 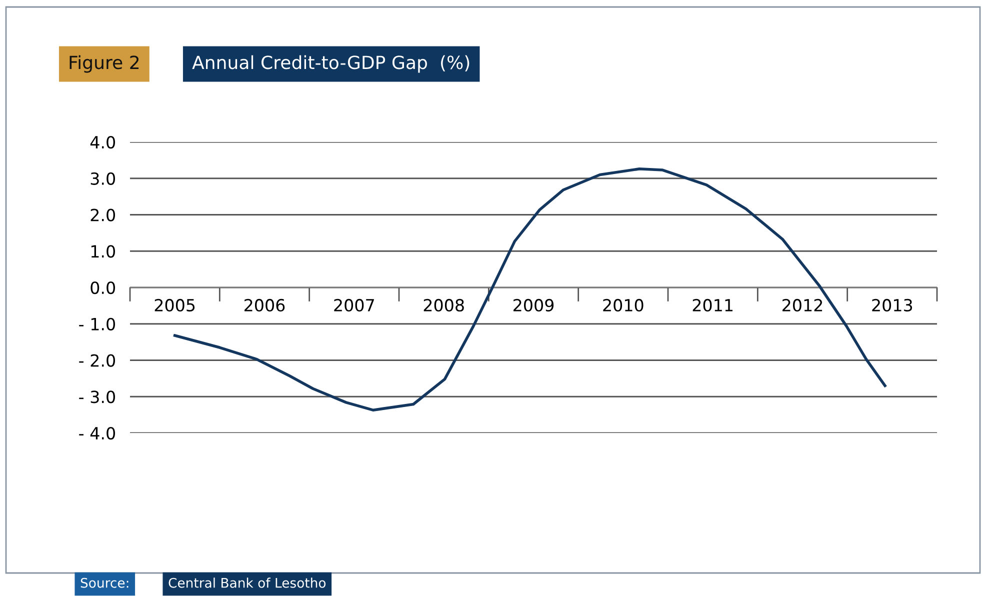 I want to click on y-tick-label: 0.0, so click(x=103, y=287).